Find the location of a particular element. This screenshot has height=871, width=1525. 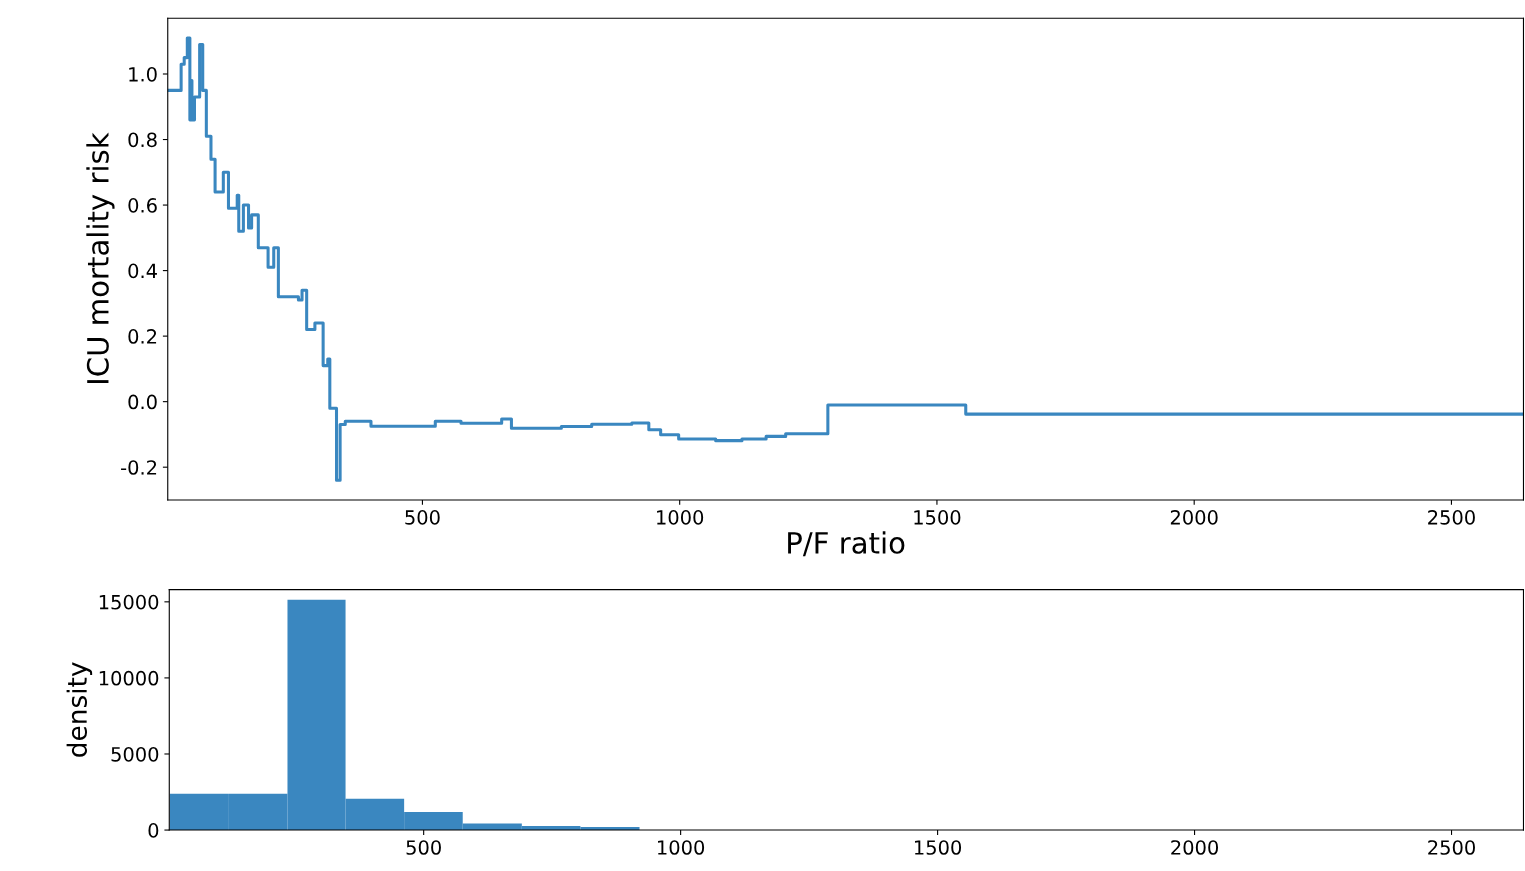

y-tick-label: 0.2 is located at coordinates (142, 336).